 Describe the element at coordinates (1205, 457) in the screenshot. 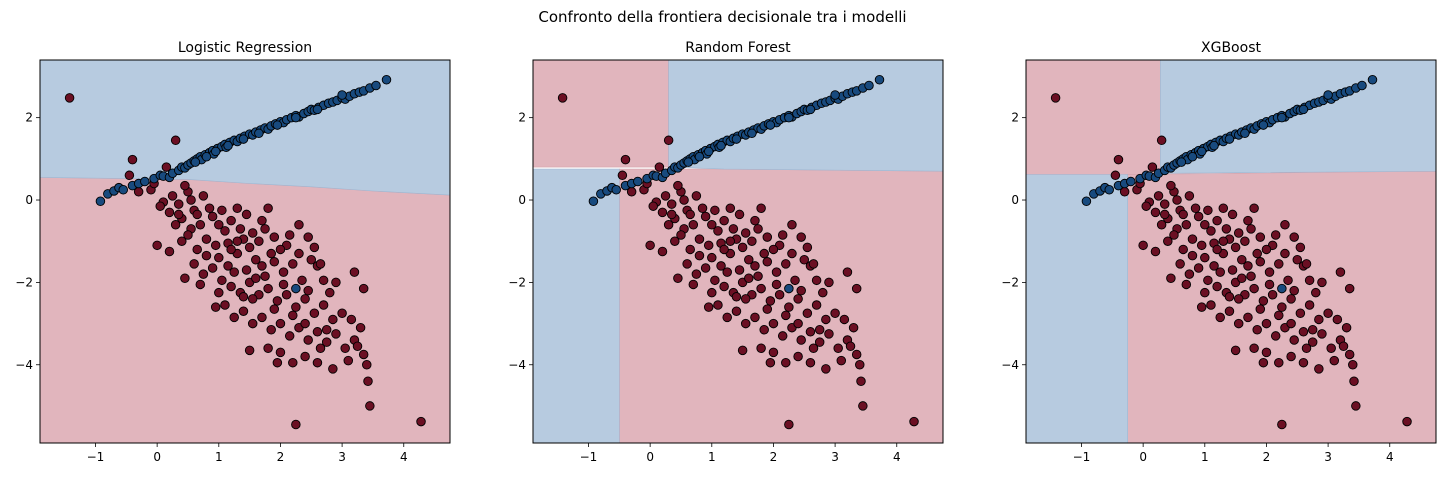

I see `x-tick-label: 1` at that location.